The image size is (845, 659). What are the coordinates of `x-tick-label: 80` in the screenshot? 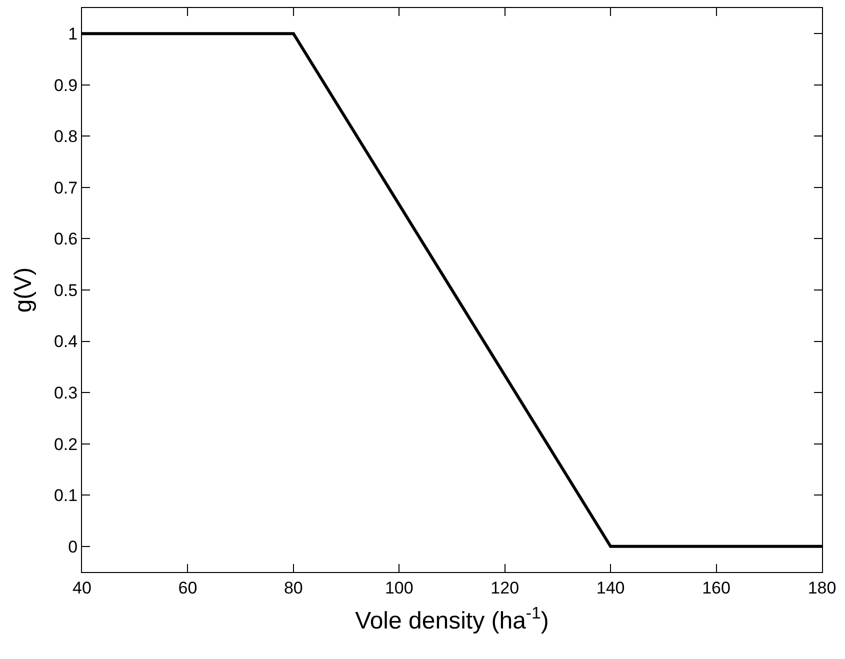 It's located at (293, 588).